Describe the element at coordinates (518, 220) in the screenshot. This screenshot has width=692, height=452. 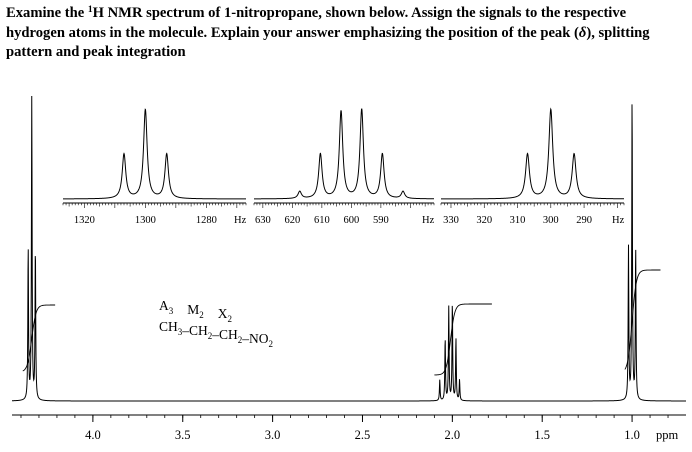
I see `inset-tick-label: 310` at that location.